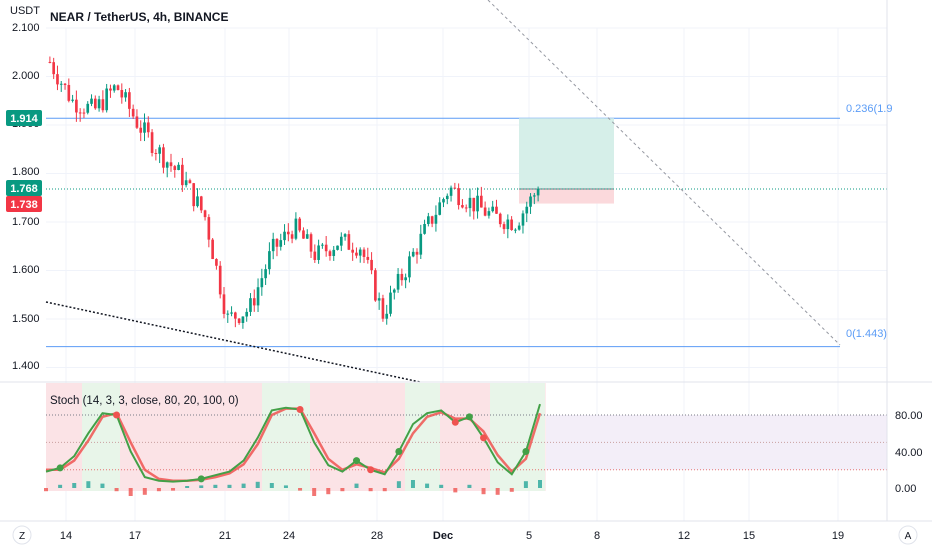  What do you see at coordinates (716, 442) in the screenshot?
I see `stoch-band-fill` at bounding box center [716, 442].